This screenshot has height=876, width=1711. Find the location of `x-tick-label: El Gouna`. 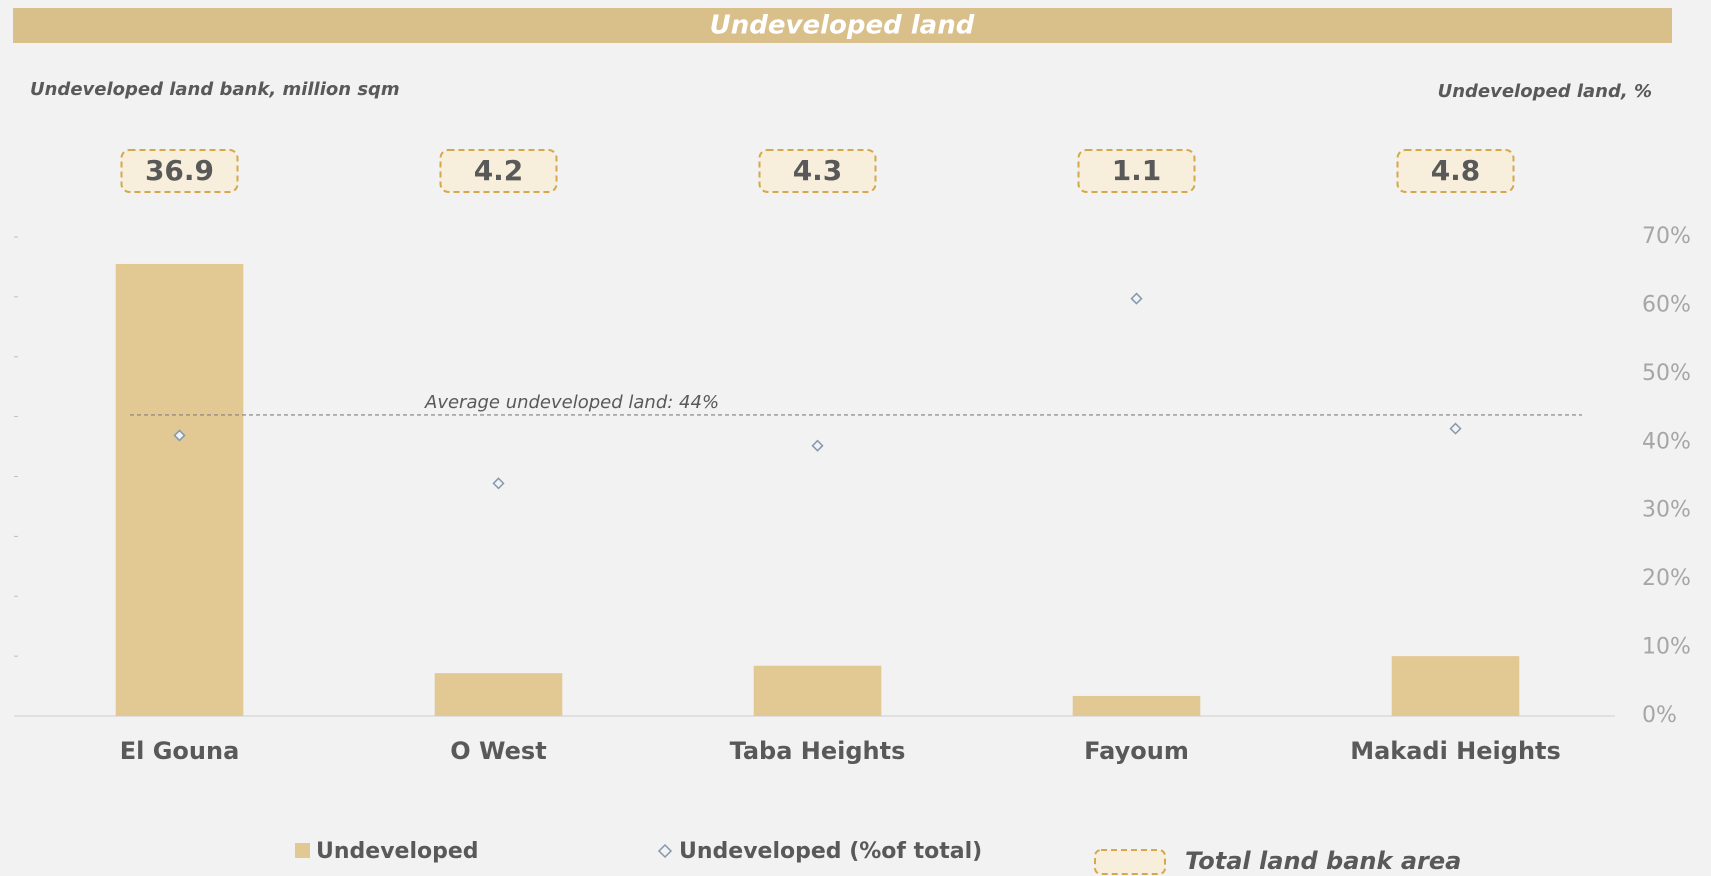

x-tick-label: El Gouna is located at coordinates (180, 751).